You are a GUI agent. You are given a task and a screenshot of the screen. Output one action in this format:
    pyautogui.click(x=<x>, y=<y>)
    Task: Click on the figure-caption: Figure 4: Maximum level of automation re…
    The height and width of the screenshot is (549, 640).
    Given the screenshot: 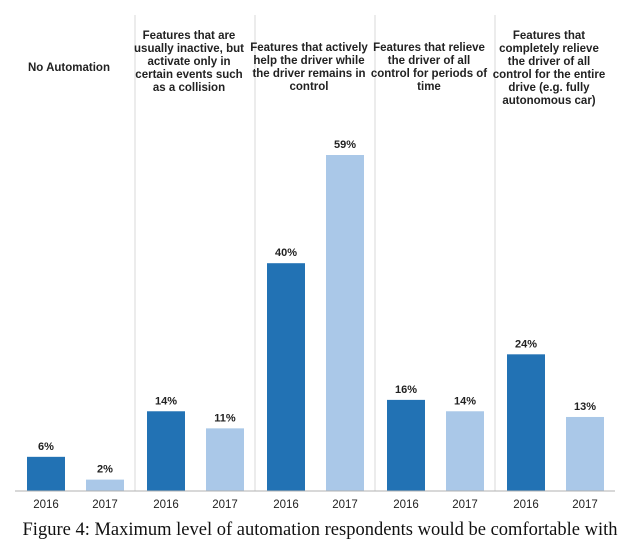 What is the action you would take?
    pyautogui.click(x=320, y=530)
    